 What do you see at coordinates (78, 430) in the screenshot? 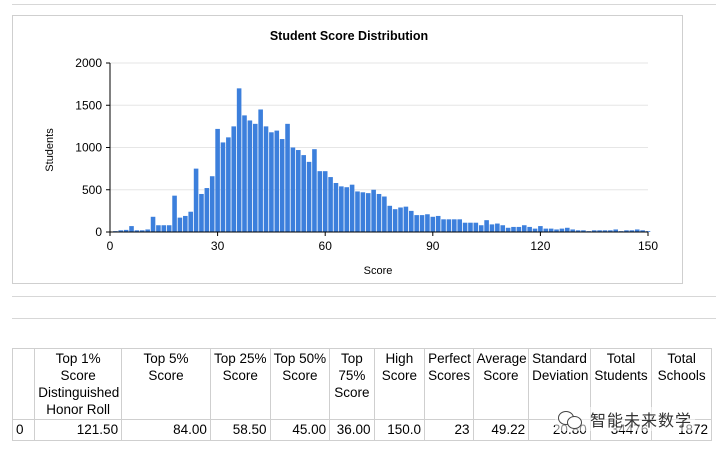
I see `table-cell: 121.50` at bounding box center [78, 430].